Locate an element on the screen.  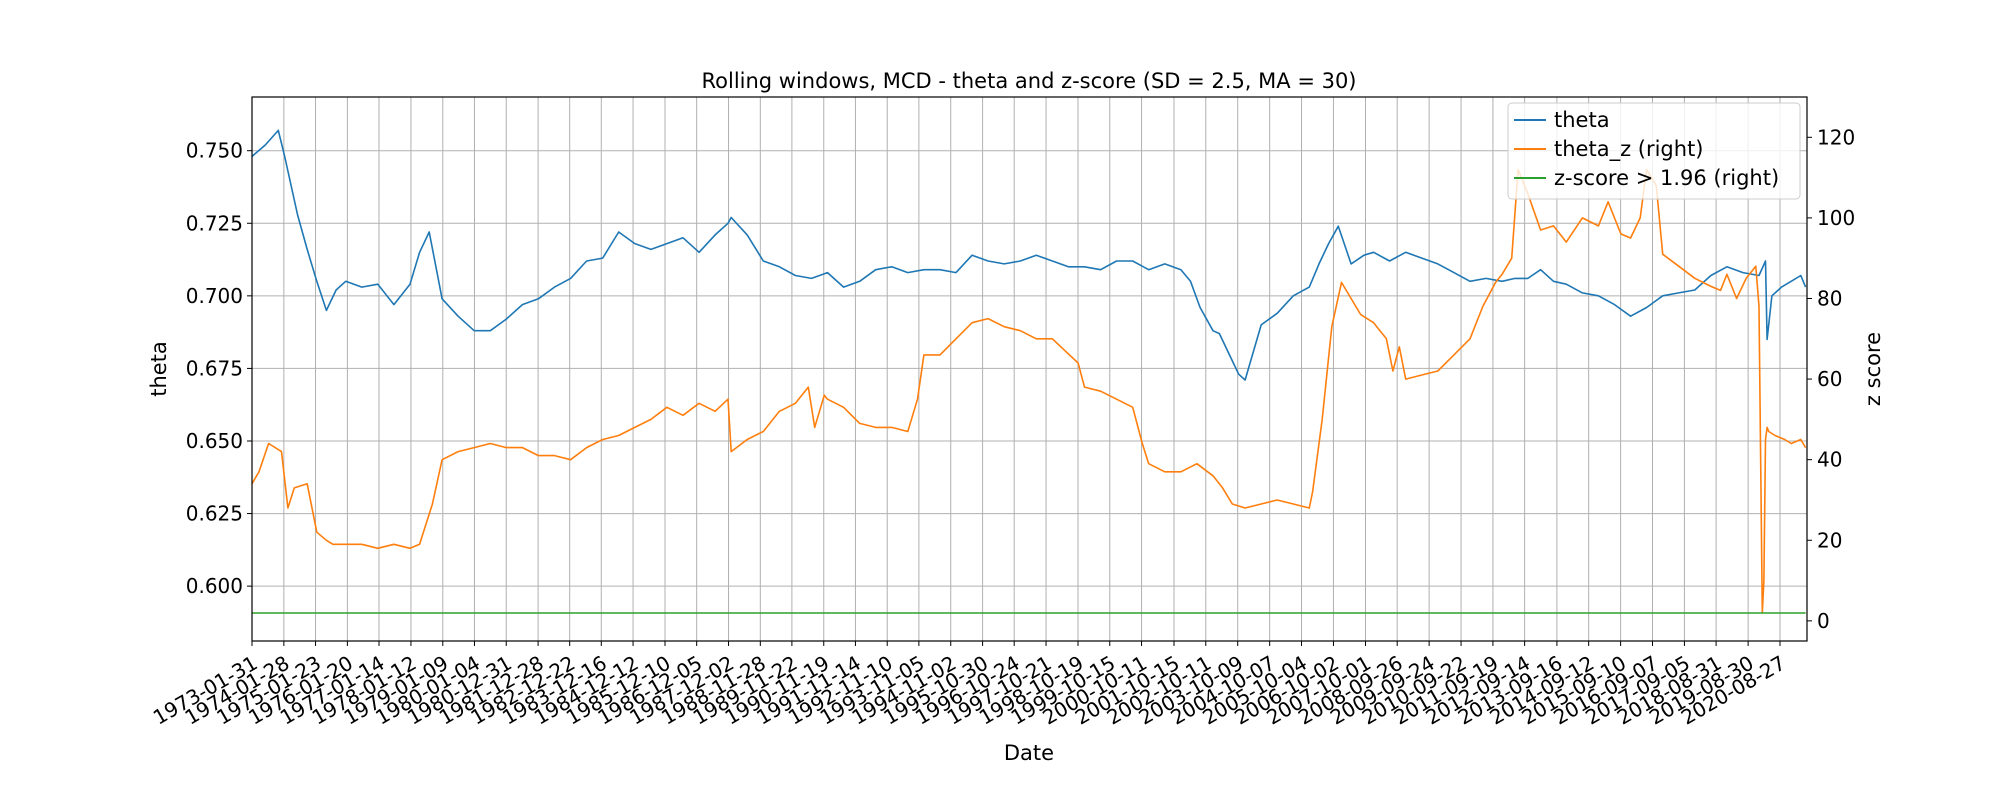
legend-box is located at coordinates (1654, 151).